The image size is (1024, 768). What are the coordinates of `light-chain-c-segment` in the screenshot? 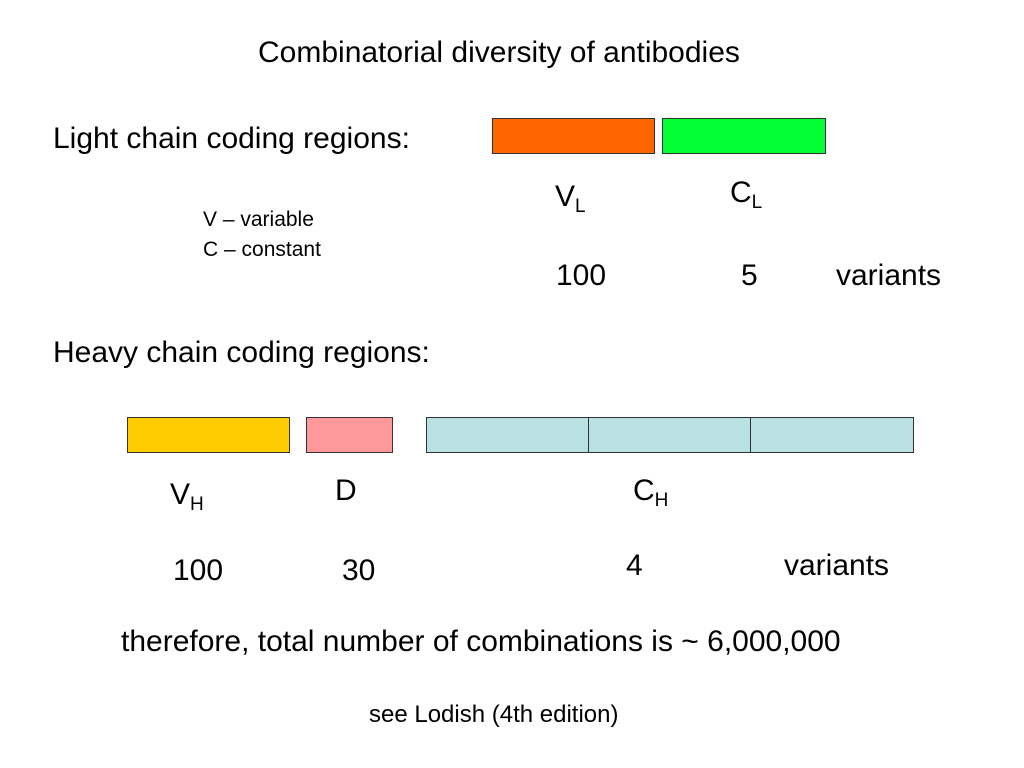 It's located at (744, 136).